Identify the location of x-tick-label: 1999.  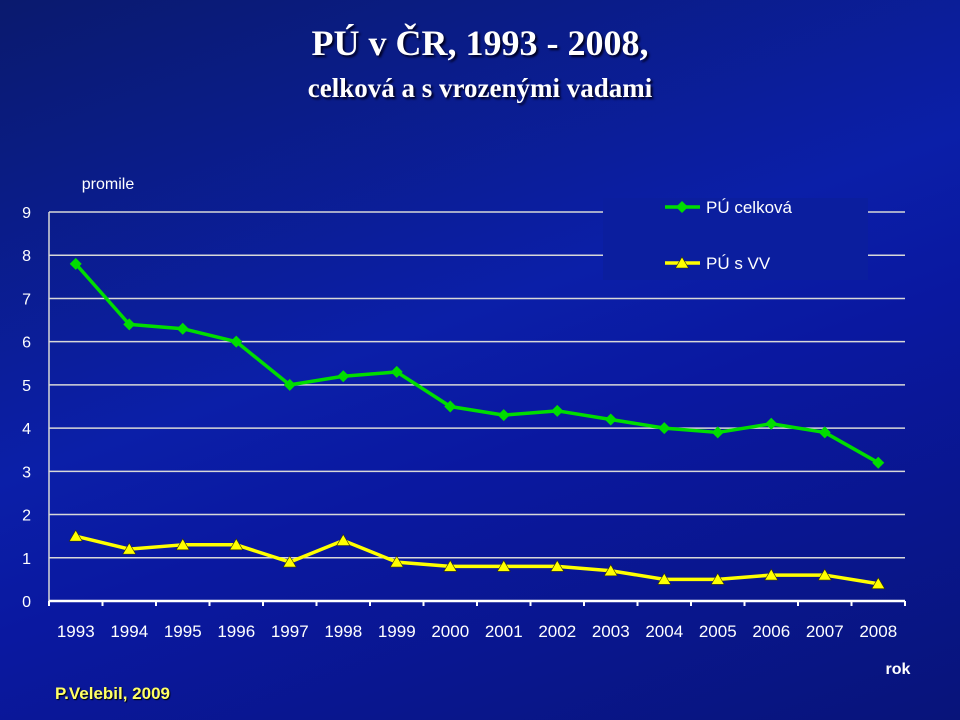
(397, 631).